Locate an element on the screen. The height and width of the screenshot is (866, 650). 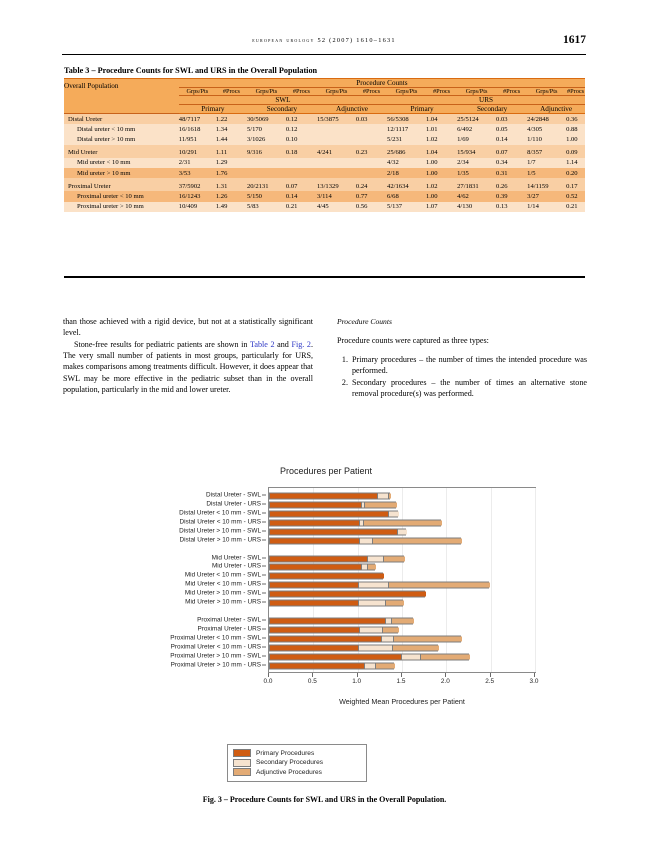
table-cell: 5/150 is located at coordinates (254, 196).